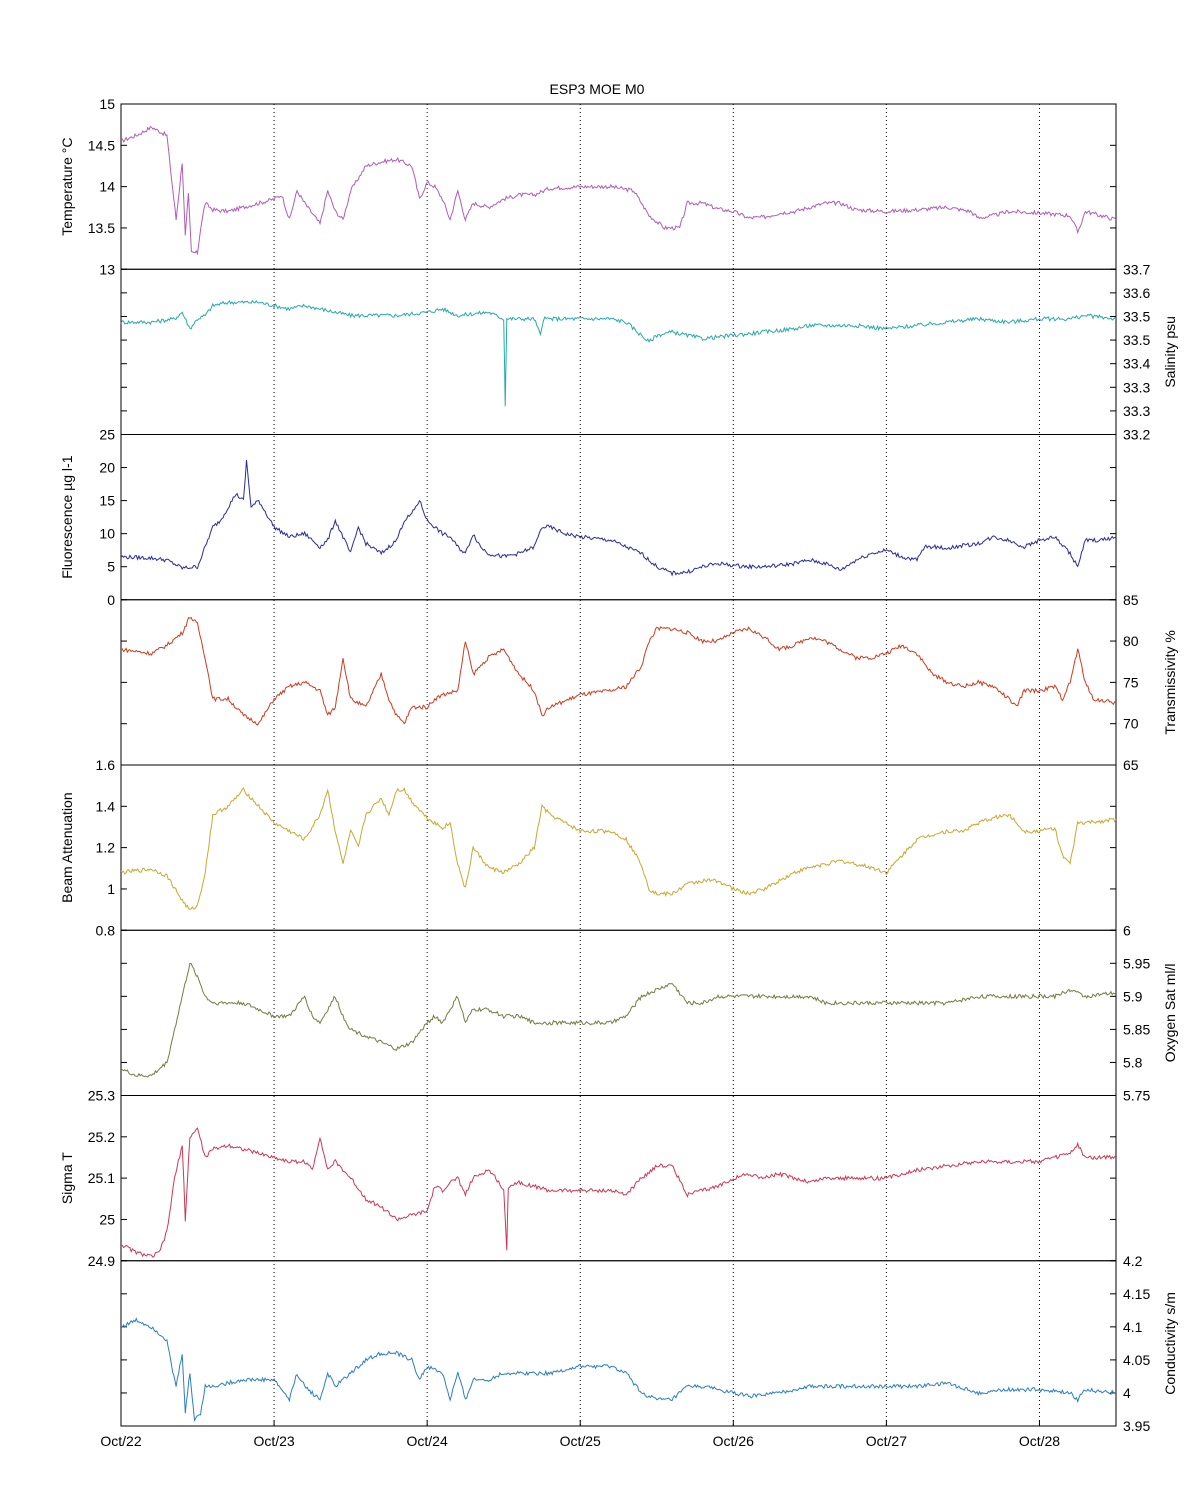 The image size is (1200, 1501). What do you see at coordinates (1133, 1261) in the screenshot?
I see `y-tick-label: 4.2` at bounding box center [1133, 1261].